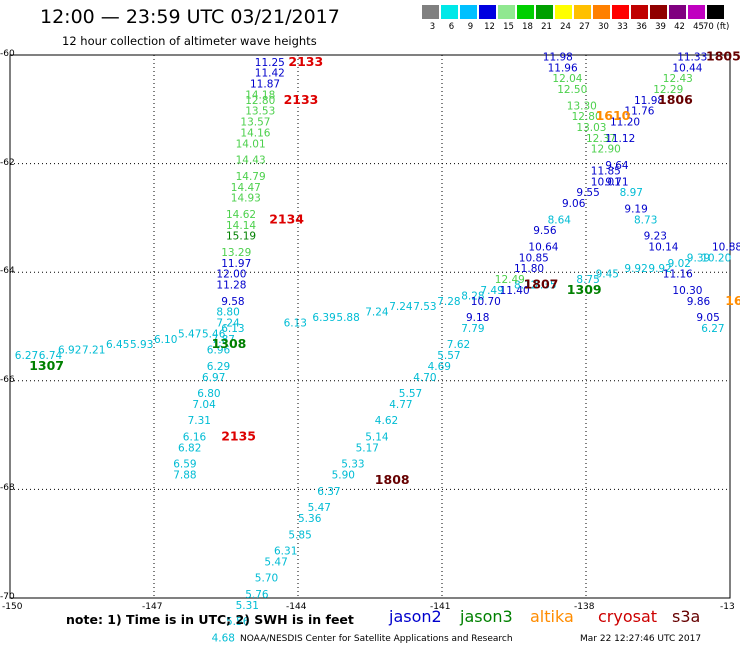 The height and width of the screenshot is (650, 740). What do you see at coordinates (675, 99) in the screenshot?
I see `pass-time-label: 1806` at bounding box center [675, 99].